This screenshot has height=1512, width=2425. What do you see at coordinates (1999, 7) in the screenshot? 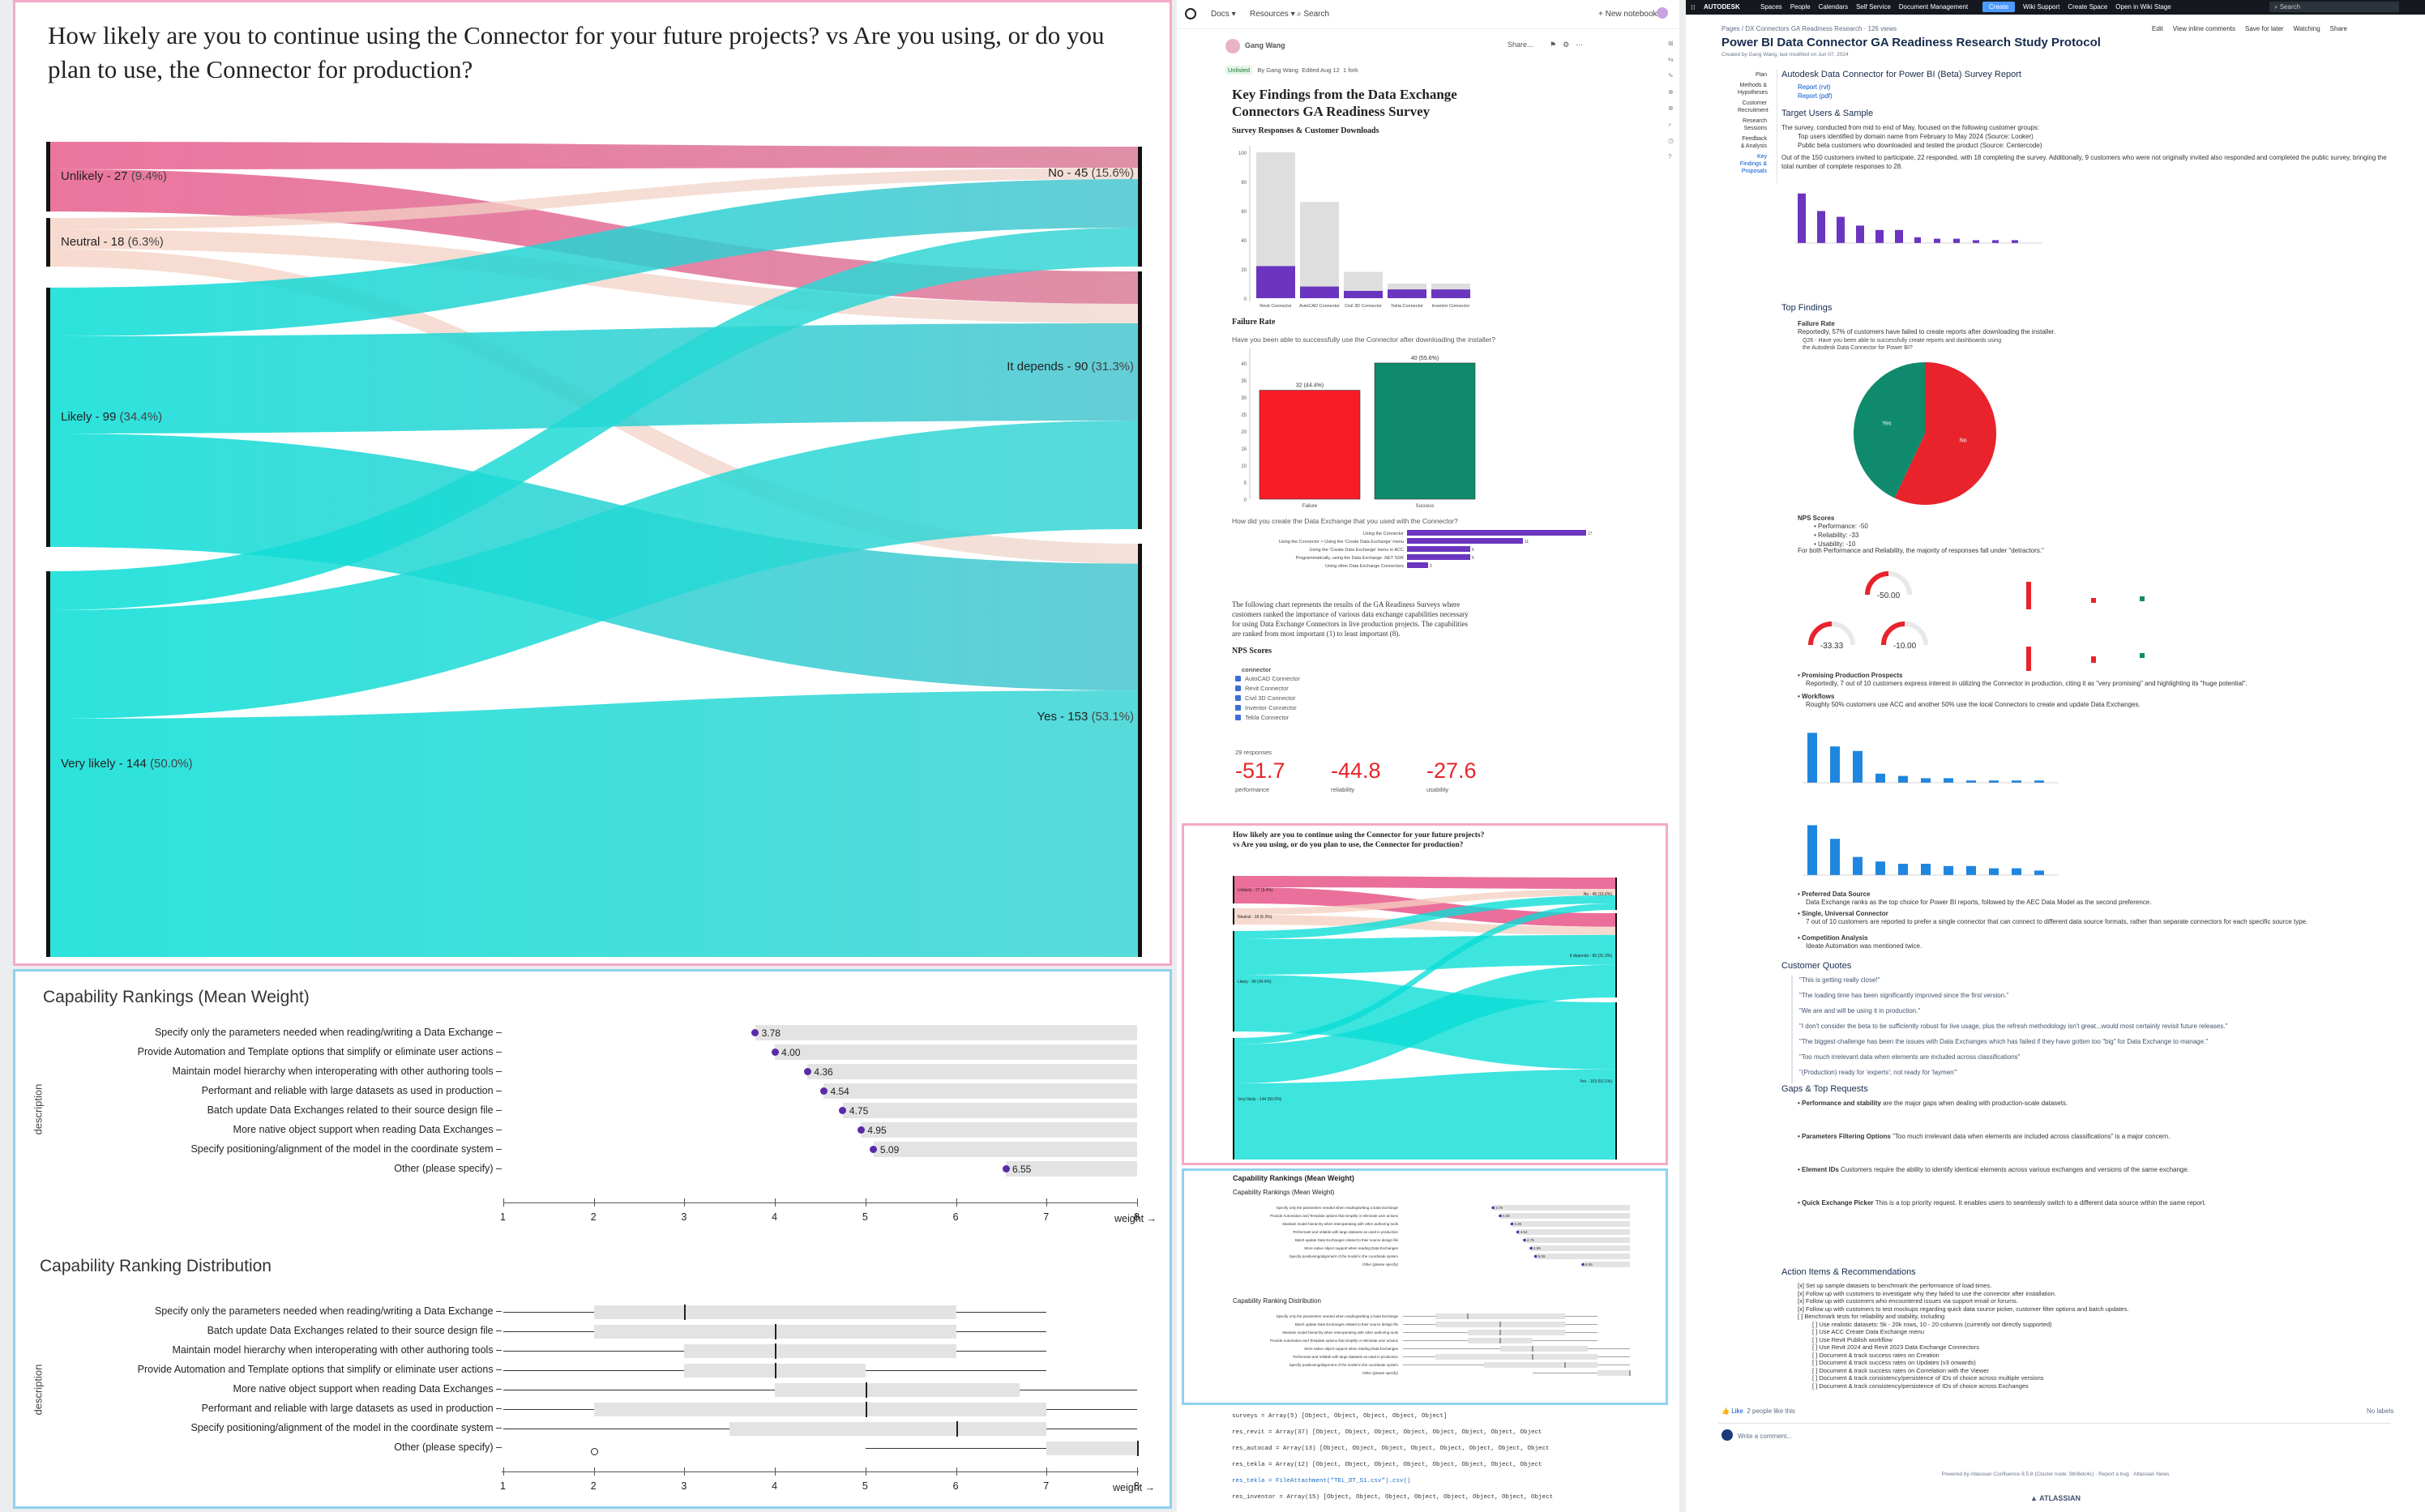
I see `create-button: Create` at bounding box center [1999, 7].